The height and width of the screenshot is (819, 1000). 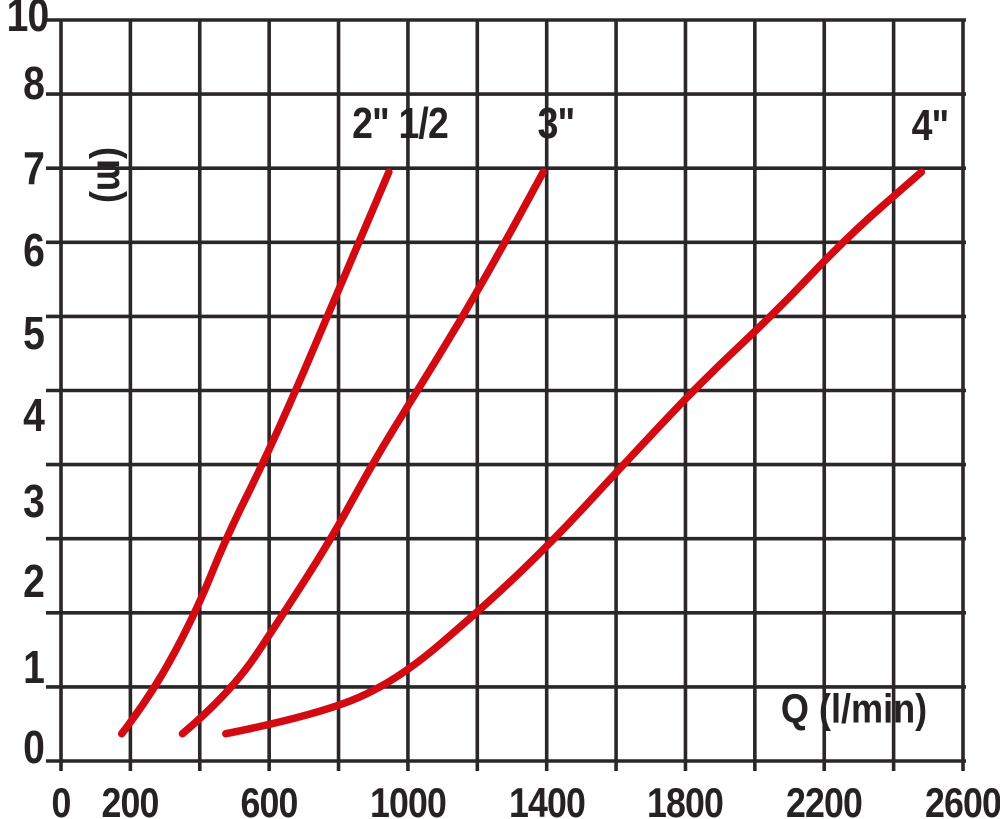 What do you see at coordinates (824, 799) in the screenshot?
I see `x-tick-label: 2200` at bounding box center [824, 799].